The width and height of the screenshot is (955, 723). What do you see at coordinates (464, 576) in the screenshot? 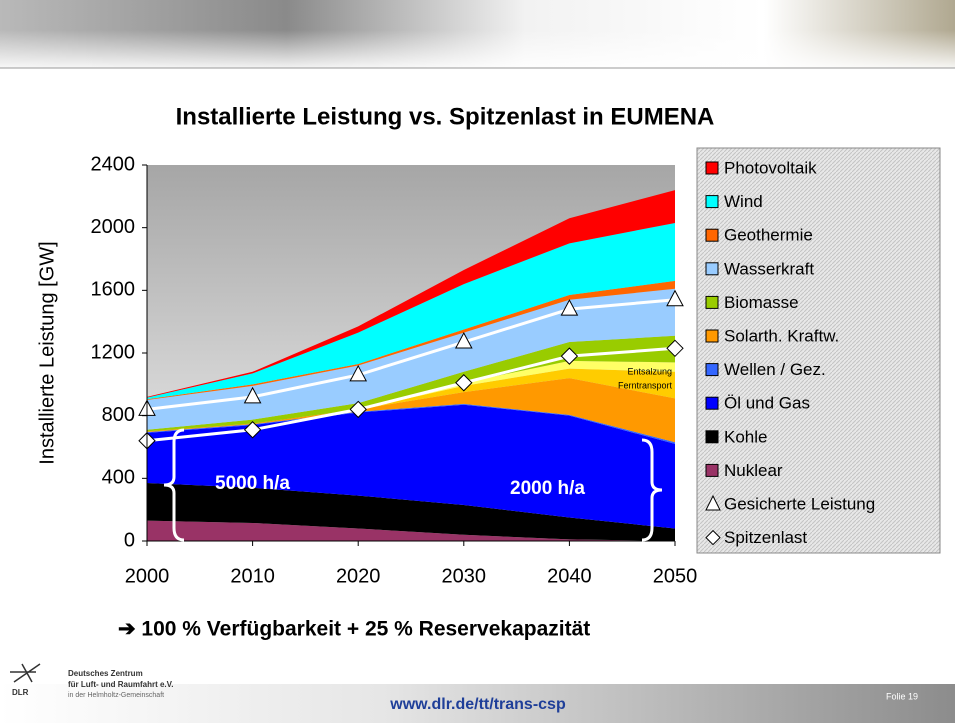
I see `x-tick-label: 2030` at bounding box center [464, 576].